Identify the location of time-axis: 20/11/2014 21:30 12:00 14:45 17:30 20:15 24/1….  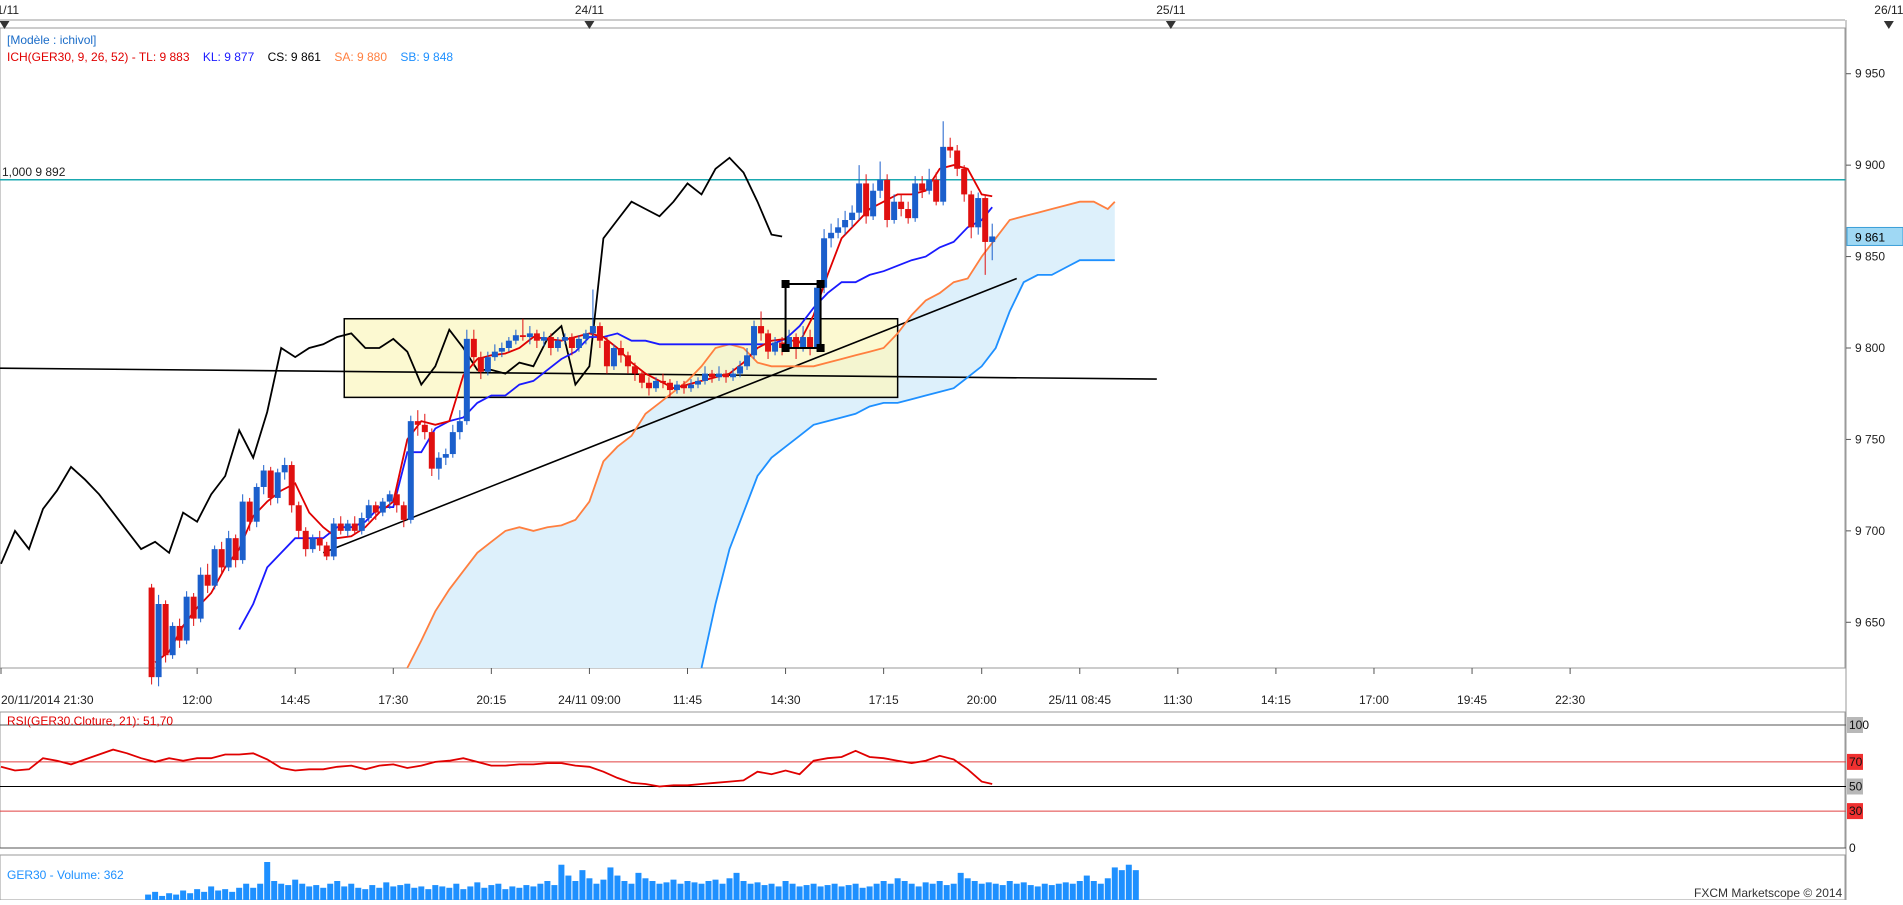
(792, 687).